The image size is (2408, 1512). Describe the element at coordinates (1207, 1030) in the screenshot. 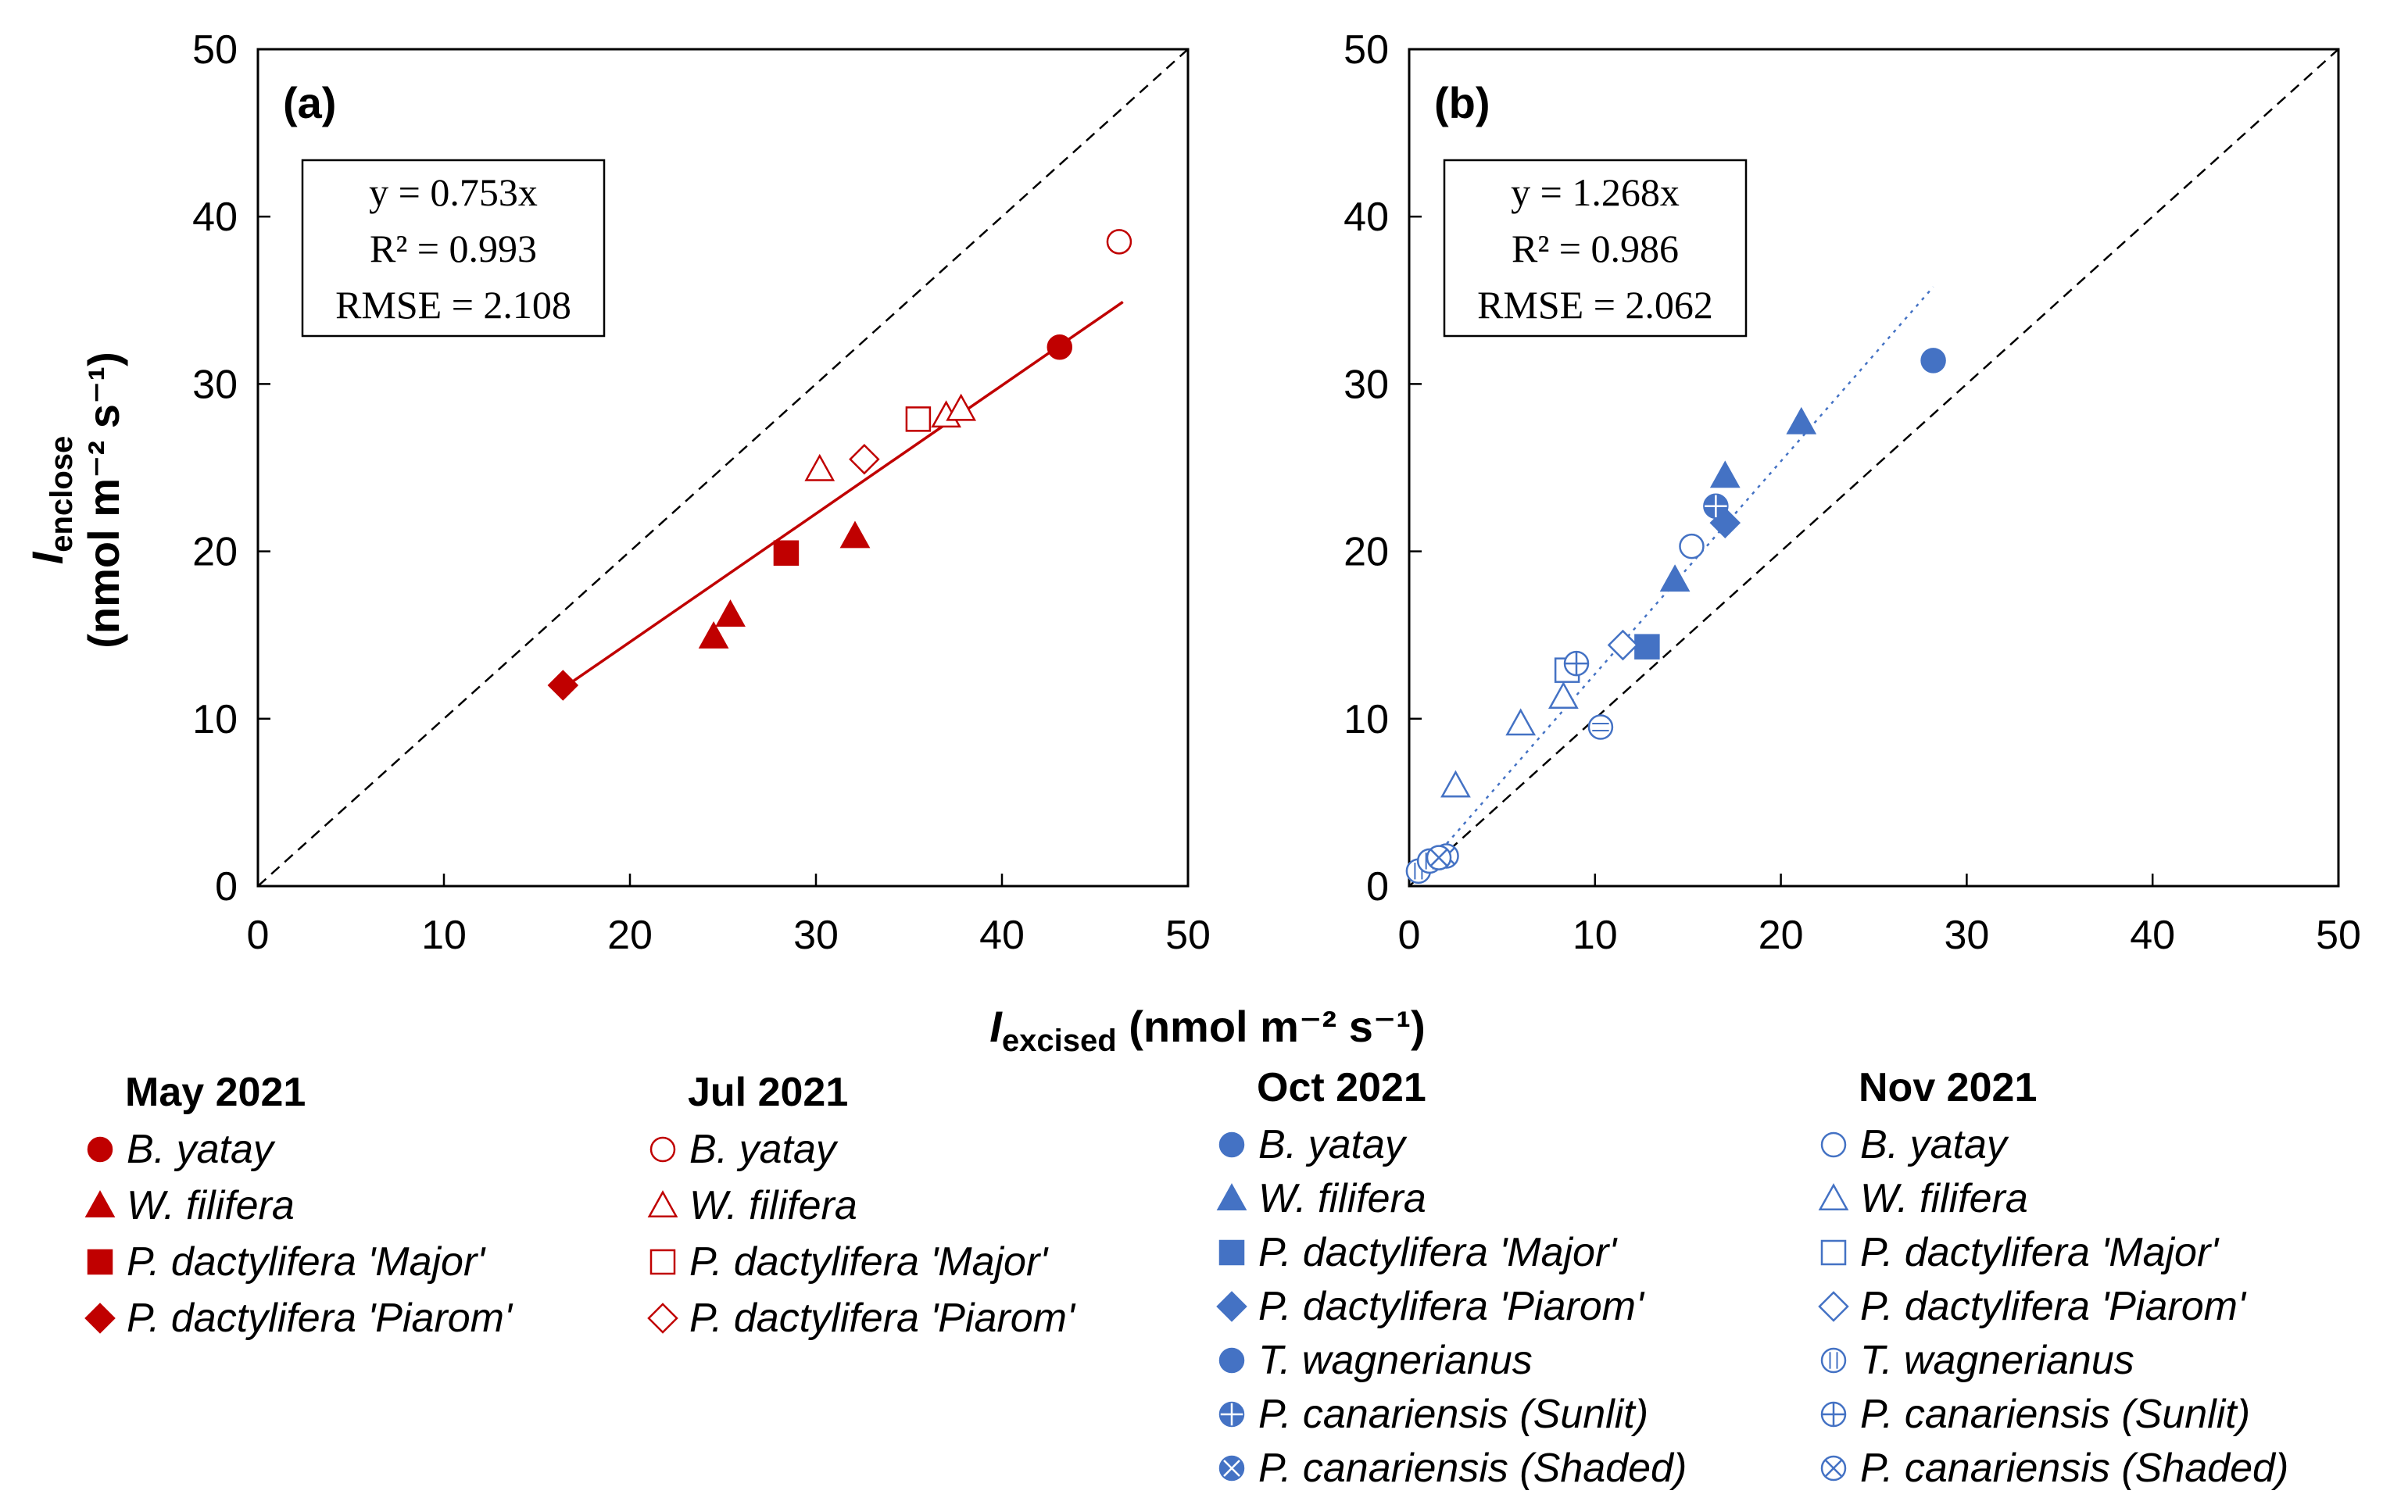

I see `x-axis-title: Iexcised (nmol m⁻² s⁻¹)` at that location.